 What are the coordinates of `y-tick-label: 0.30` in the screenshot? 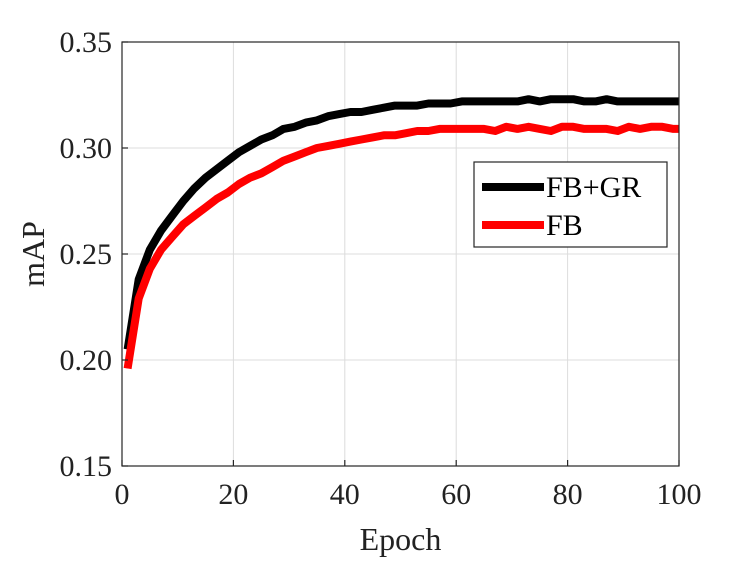 It's located at (86, 148).